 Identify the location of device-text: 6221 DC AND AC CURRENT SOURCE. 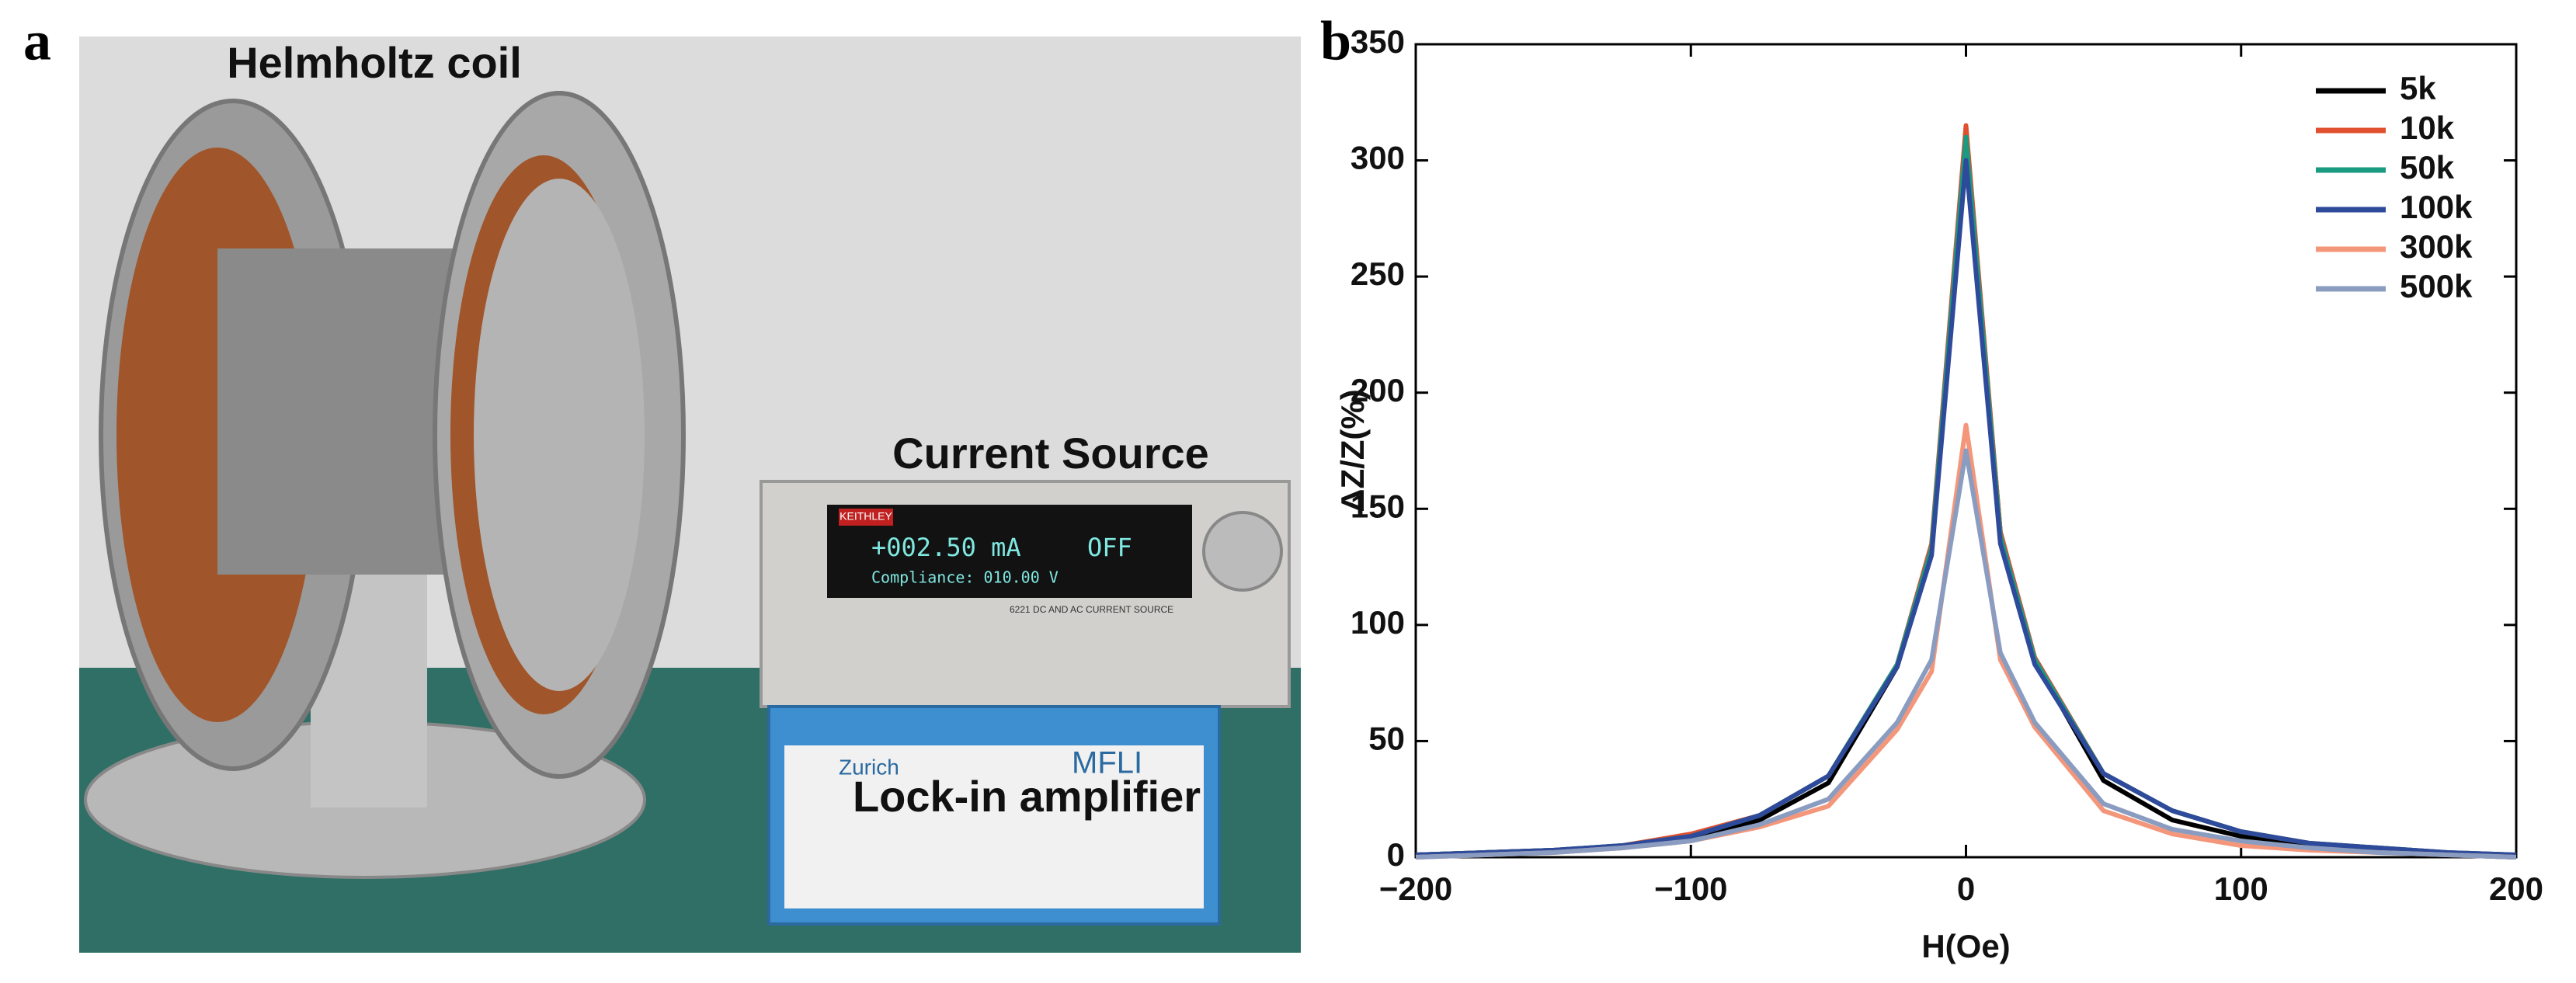
(1091, 609).